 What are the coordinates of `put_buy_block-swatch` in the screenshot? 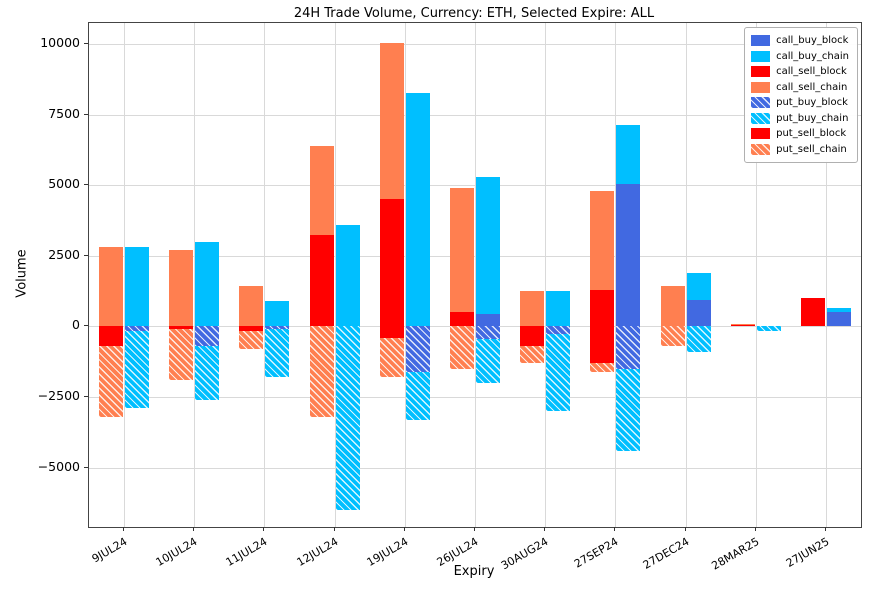 It's located at (761, 103).